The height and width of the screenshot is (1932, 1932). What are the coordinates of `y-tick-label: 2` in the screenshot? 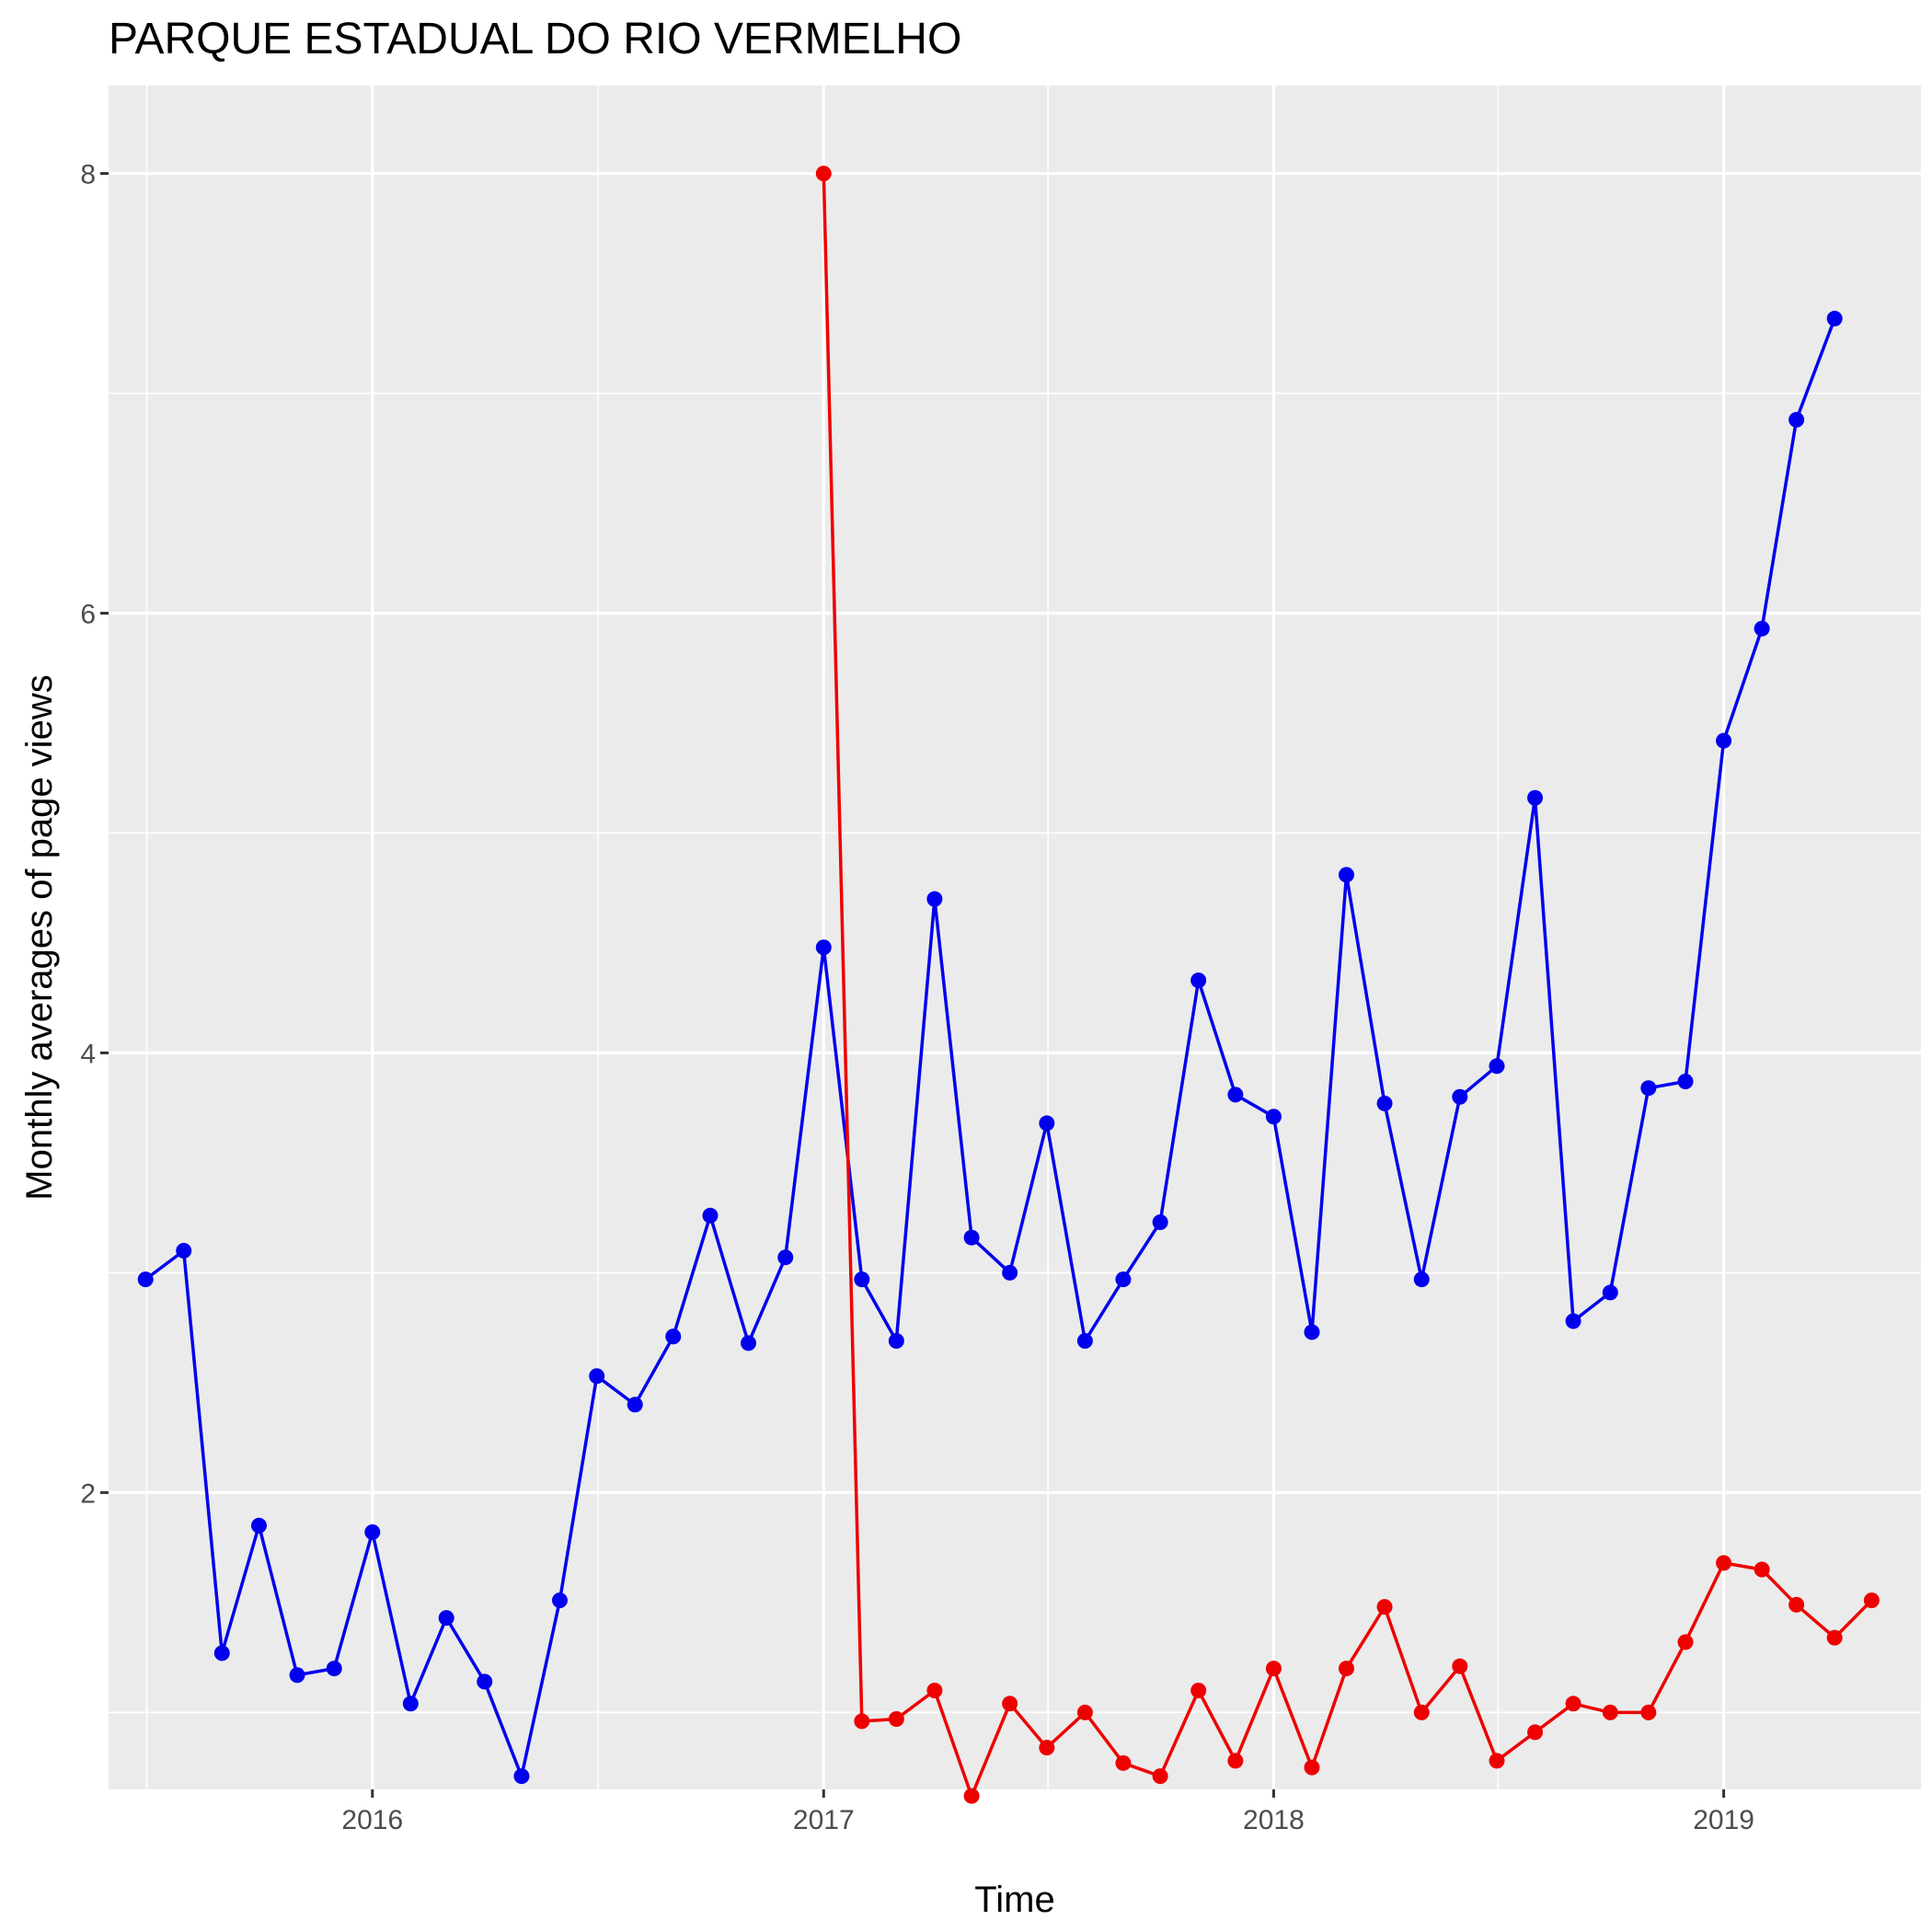 It's located at (88, 1493).